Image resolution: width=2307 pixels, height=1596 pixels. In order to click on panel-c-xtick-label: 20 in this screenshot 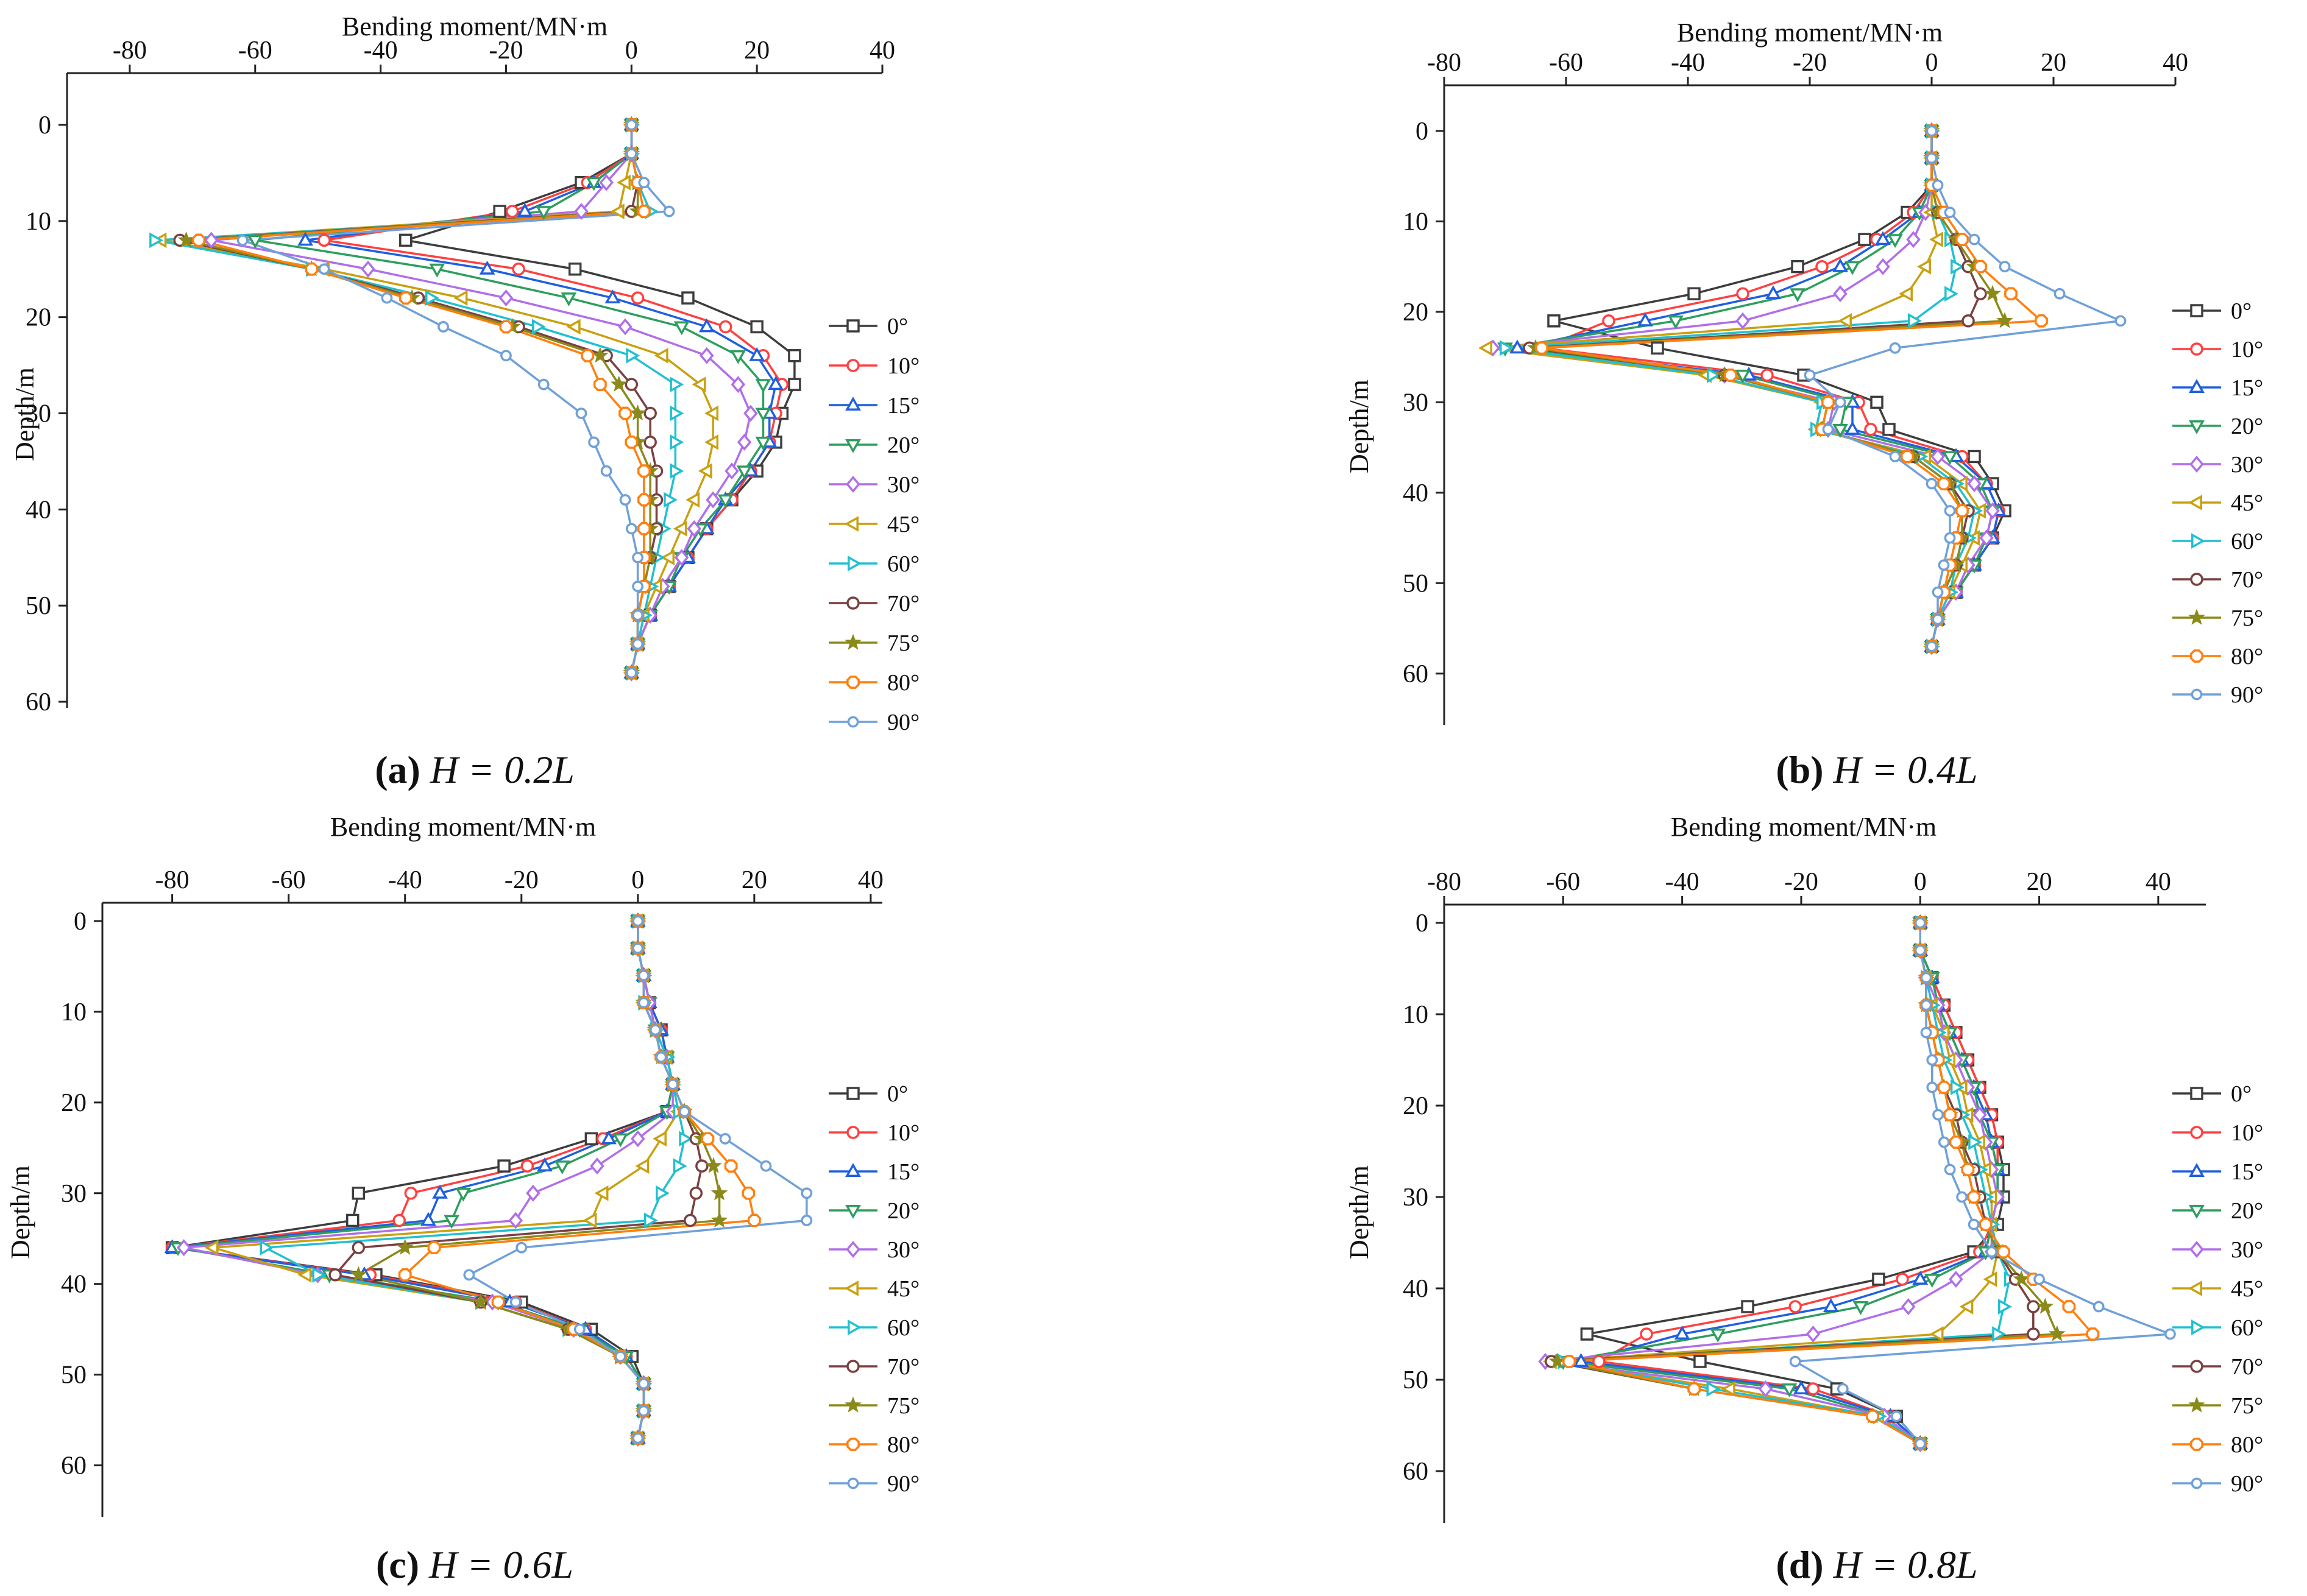, I will do `click(754, 880)`.